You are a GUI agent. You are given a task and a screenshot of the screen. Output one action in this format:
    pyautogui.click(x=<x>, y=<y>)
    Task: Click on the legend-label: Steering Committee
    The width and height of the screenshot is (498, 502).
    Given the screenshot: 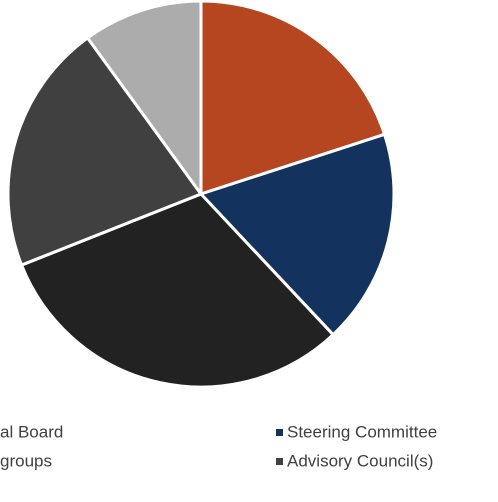 What is the action you would take?
    pyautogui.click(x=362, y=431)
    